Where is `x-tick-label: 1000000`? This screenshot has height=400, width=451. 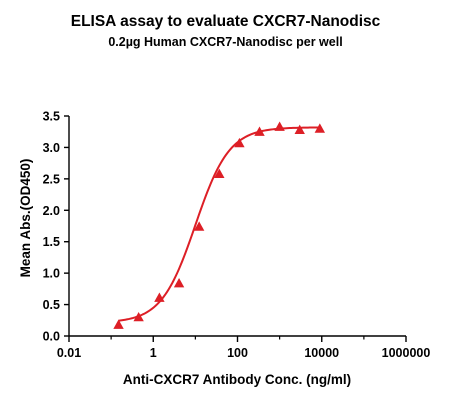 x-tick-label: 1000000 is located at coordinates (406, 353).